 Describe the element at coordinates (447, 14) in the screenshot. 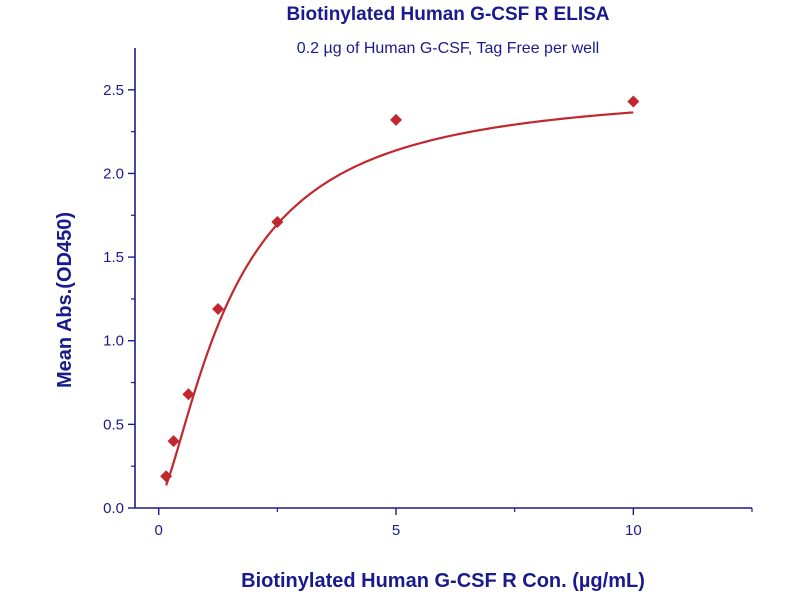

I see `chart-title: Biotinylated Human G-CSF R ELISA` at that location.